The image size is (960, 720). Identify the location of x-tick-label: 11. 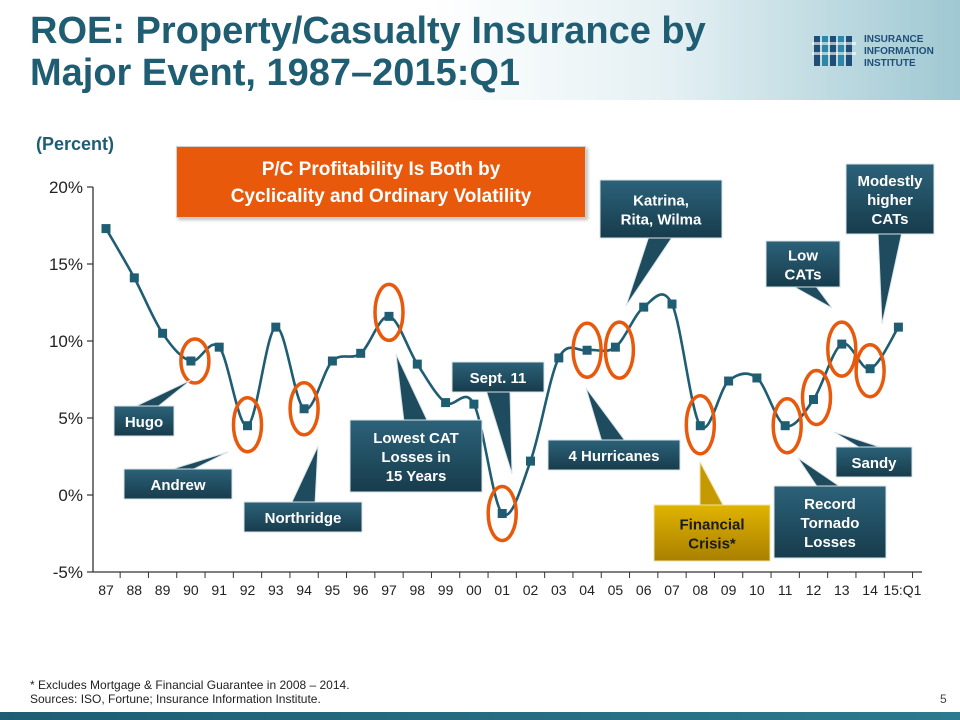
(785, 590).